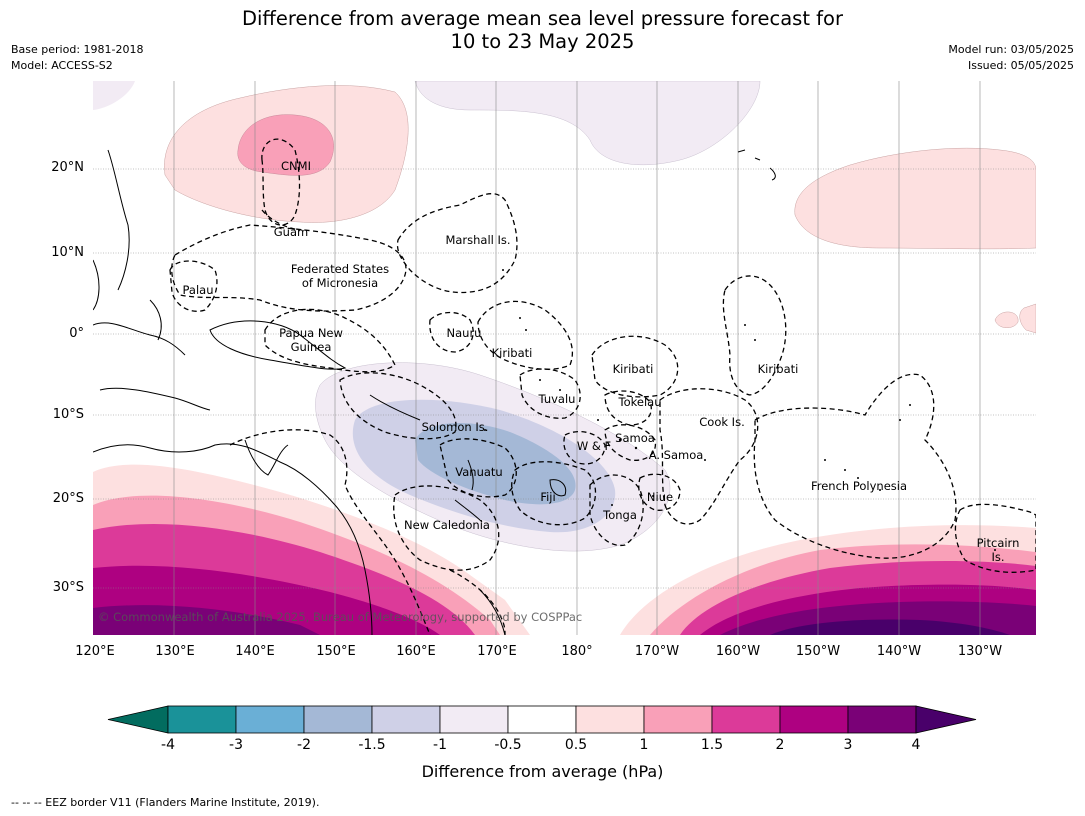  I want to click on coast-australia-gulf, so click(266, 457).